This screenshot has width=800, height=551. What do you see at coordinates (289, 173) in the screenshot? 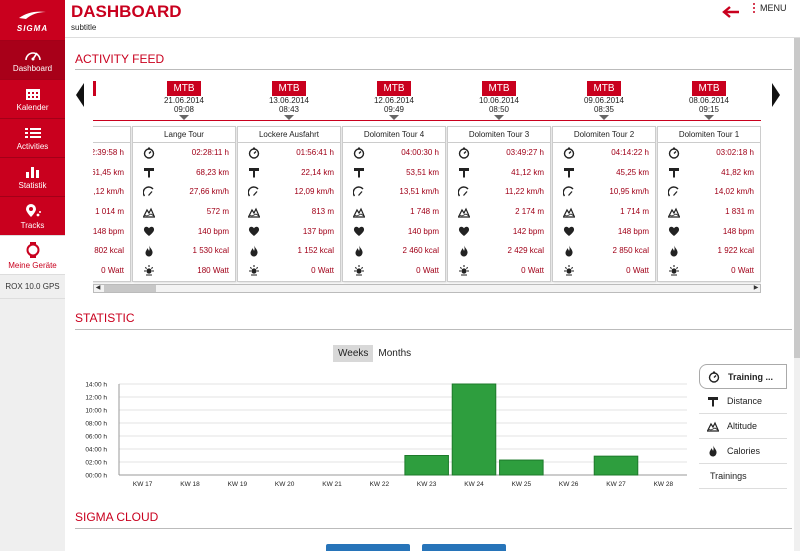
I see `activity-stat-row: 22,14 km` at bounding box center [289, 173].